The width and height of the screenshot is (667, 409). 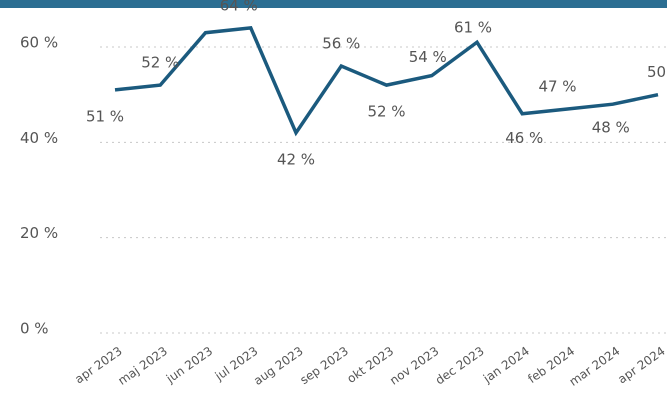 What do you see at coordinates (239, 7) in the screenshot?
I see `data-label: 64 %` at bounding box center [239, 7].